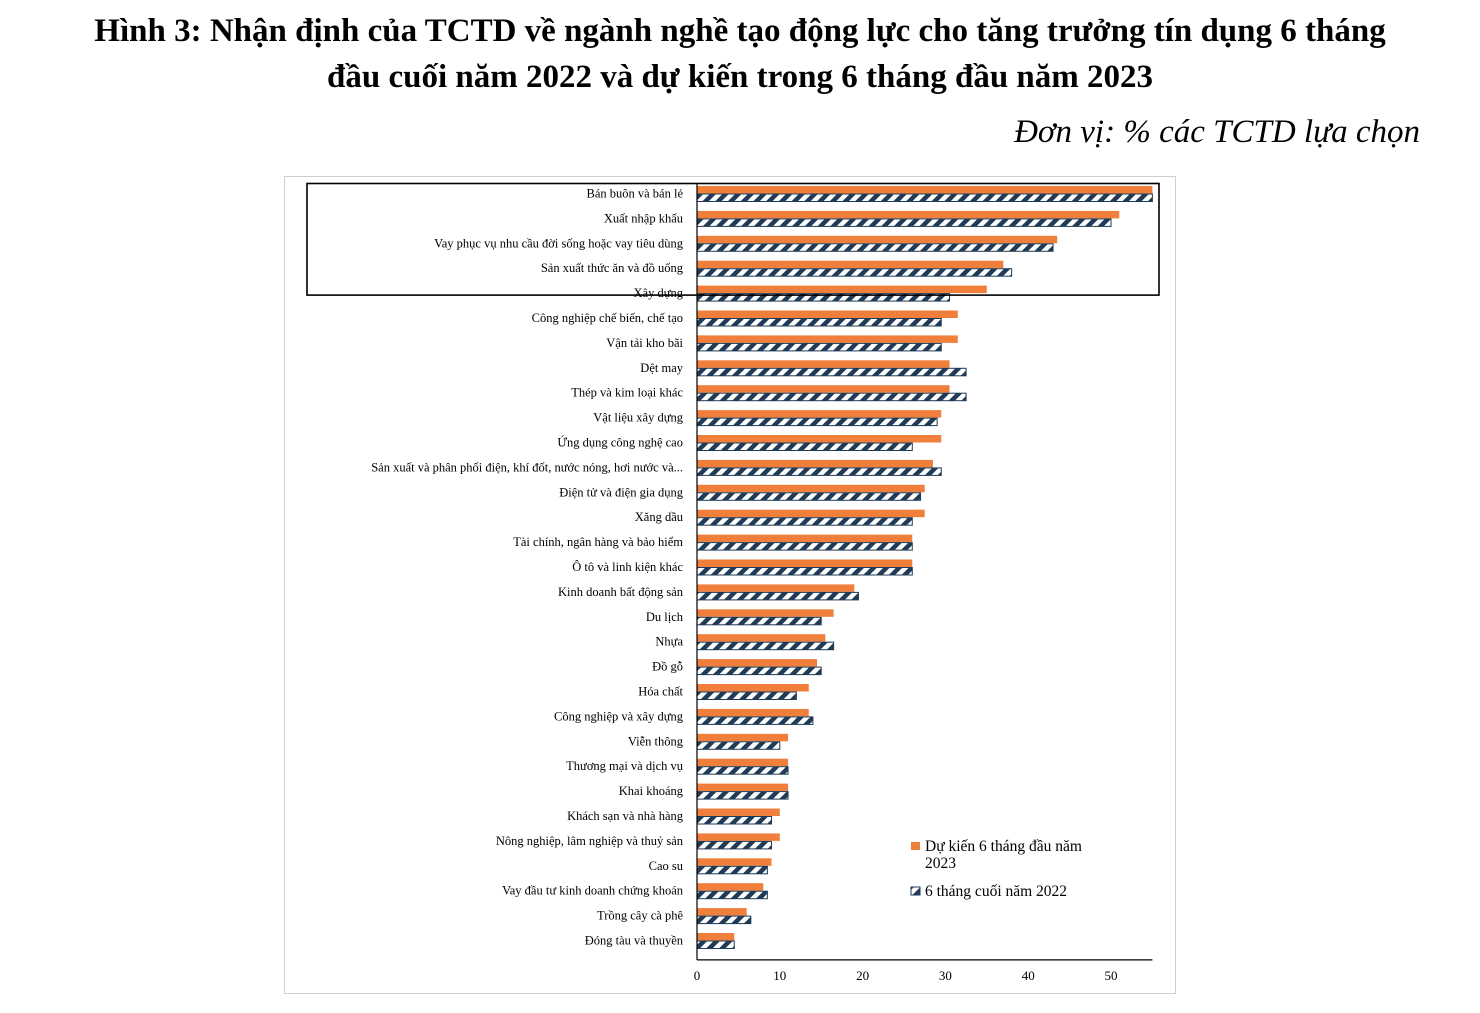 The width and height of the screenshot is (1480, 1013). I want to click on category-label: Xăng dầu, so click(659, 517).